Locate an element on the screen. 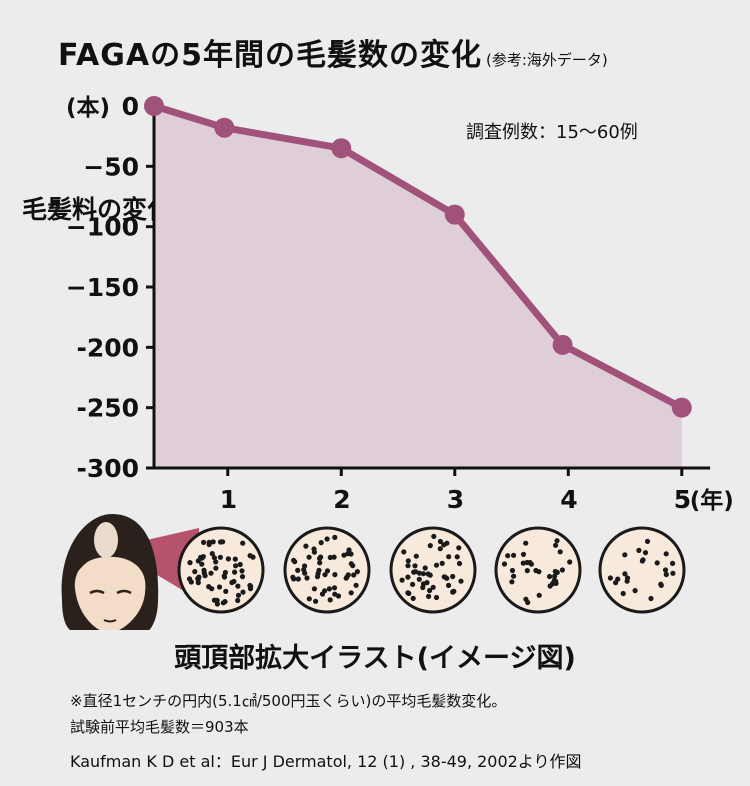  y-unit-label: (本) is located at coordinates (88, 108).